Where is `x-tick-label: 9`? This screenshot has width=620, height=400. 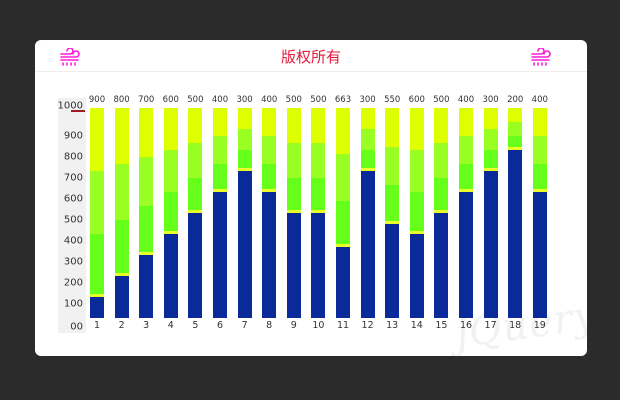
x-tick-label: 9 is located at coordinates (293, 325).